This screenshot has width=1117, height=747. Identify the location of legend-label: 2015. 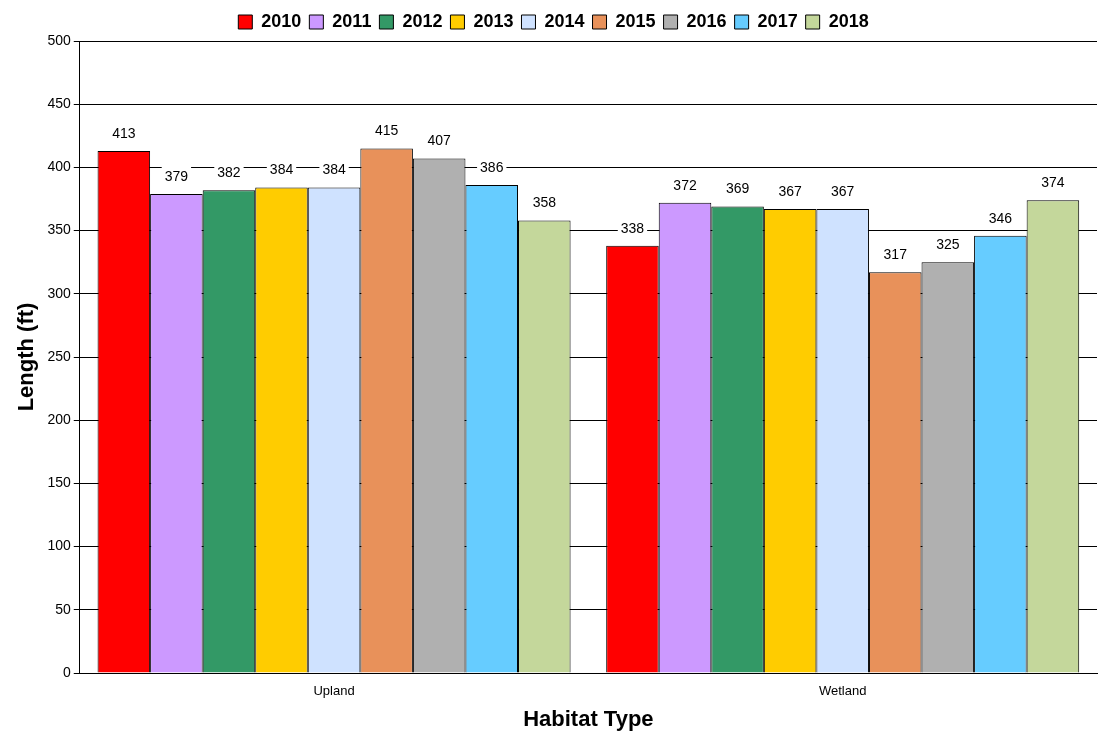
(635, 20).